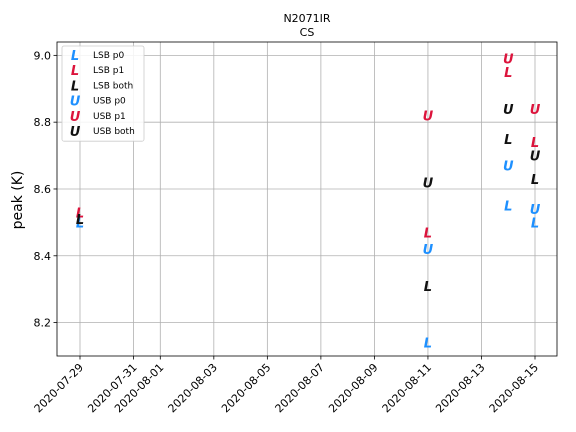  I want to click on legend-label: USB p1, so click(109, 117).